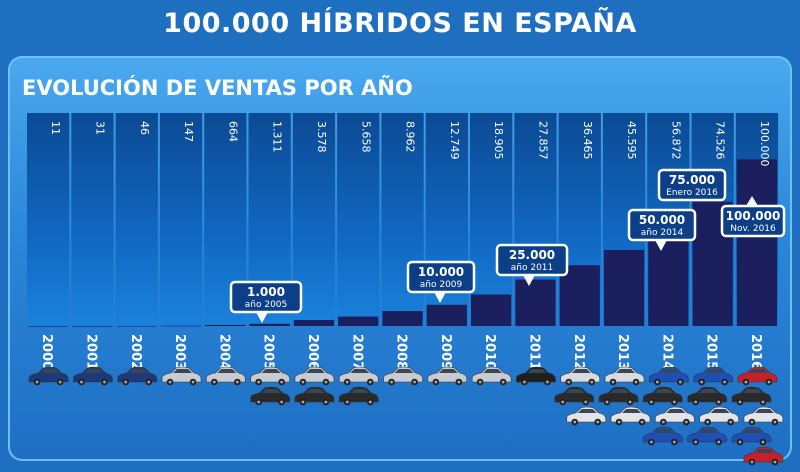 This screenshot has height=472, width=800. Describe the element at coordinates (491, 219) in the screenshot. I see `column-bg-2010` at that location.